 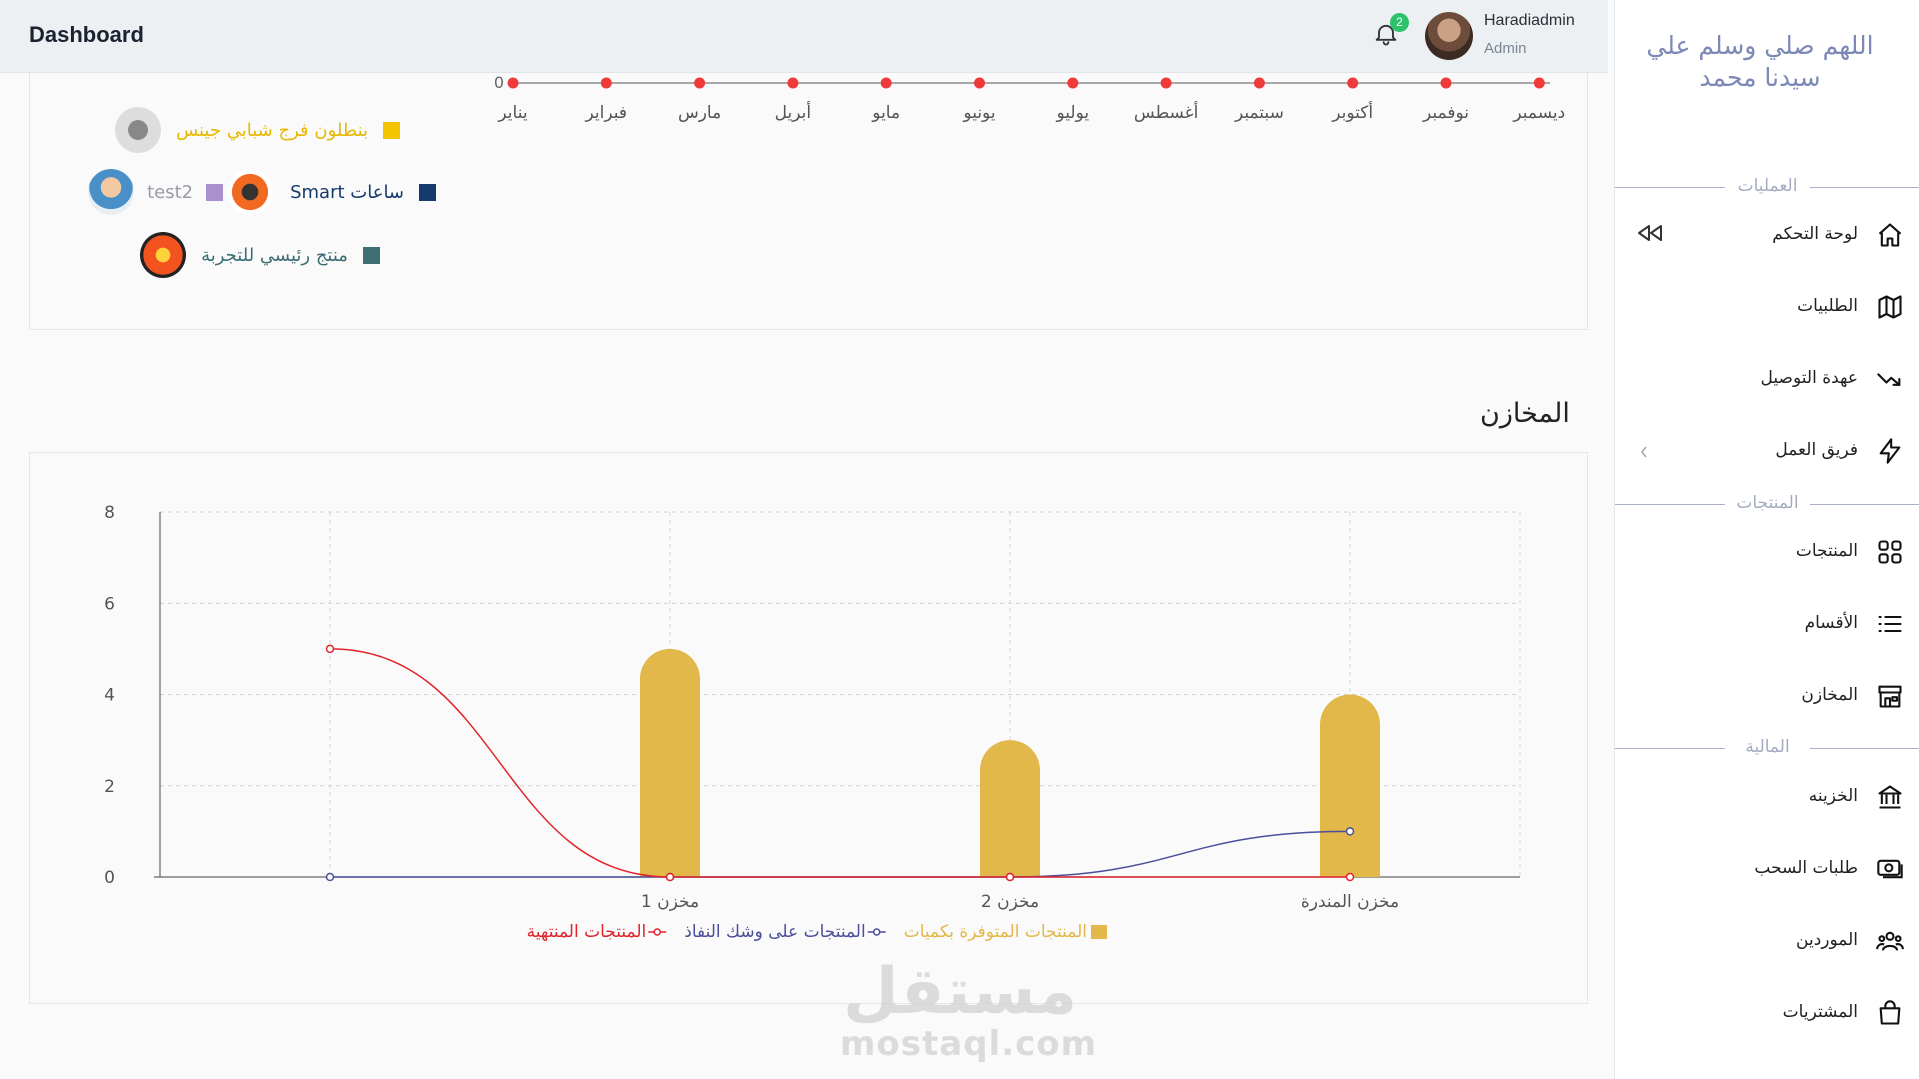 I want to click on month-label: سبتمبر, so click(x=1259, y=113).